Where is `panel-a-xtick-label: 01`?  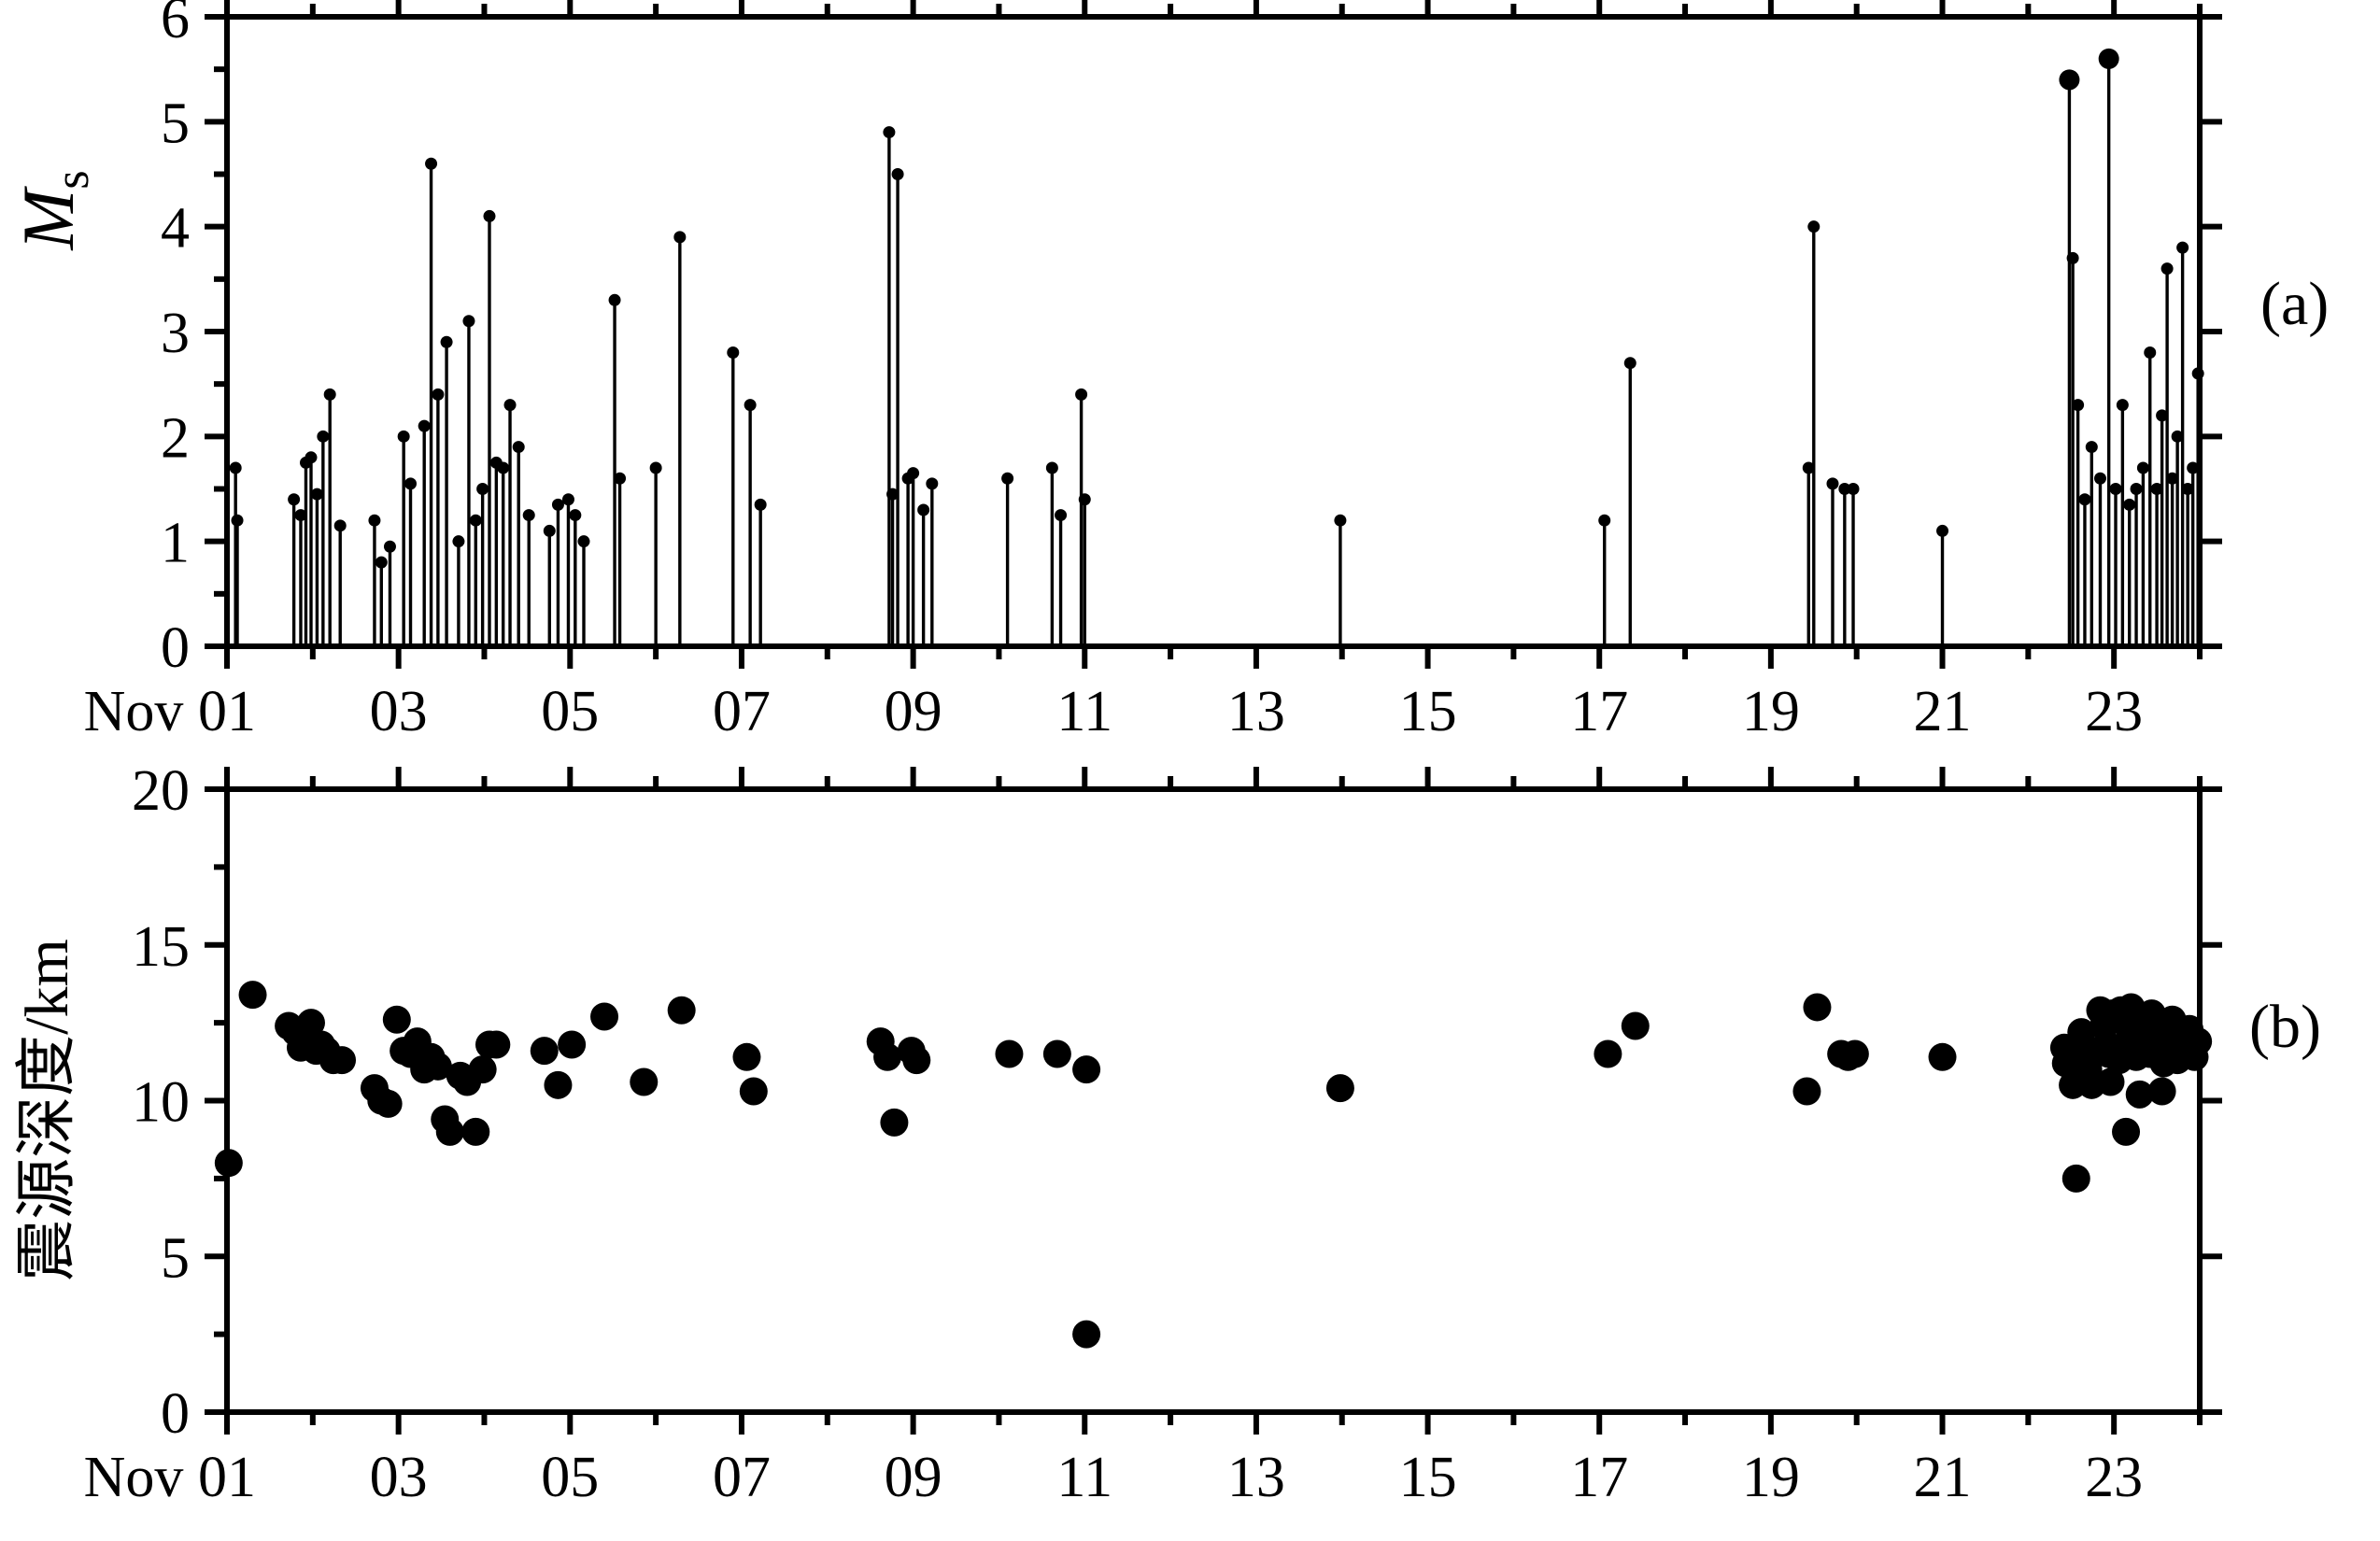 panel-a-xtick-label: 01 is located at coordinates (227, 711).